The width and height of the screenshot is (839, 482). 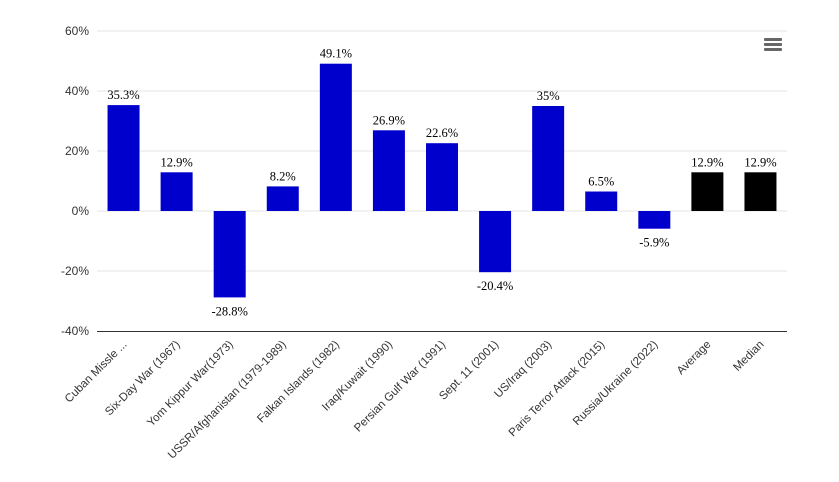 What do you see at coordinates (442, 133) in the screenshot?
I see `data-label: 22.6%` at bounding box center [442, 133].